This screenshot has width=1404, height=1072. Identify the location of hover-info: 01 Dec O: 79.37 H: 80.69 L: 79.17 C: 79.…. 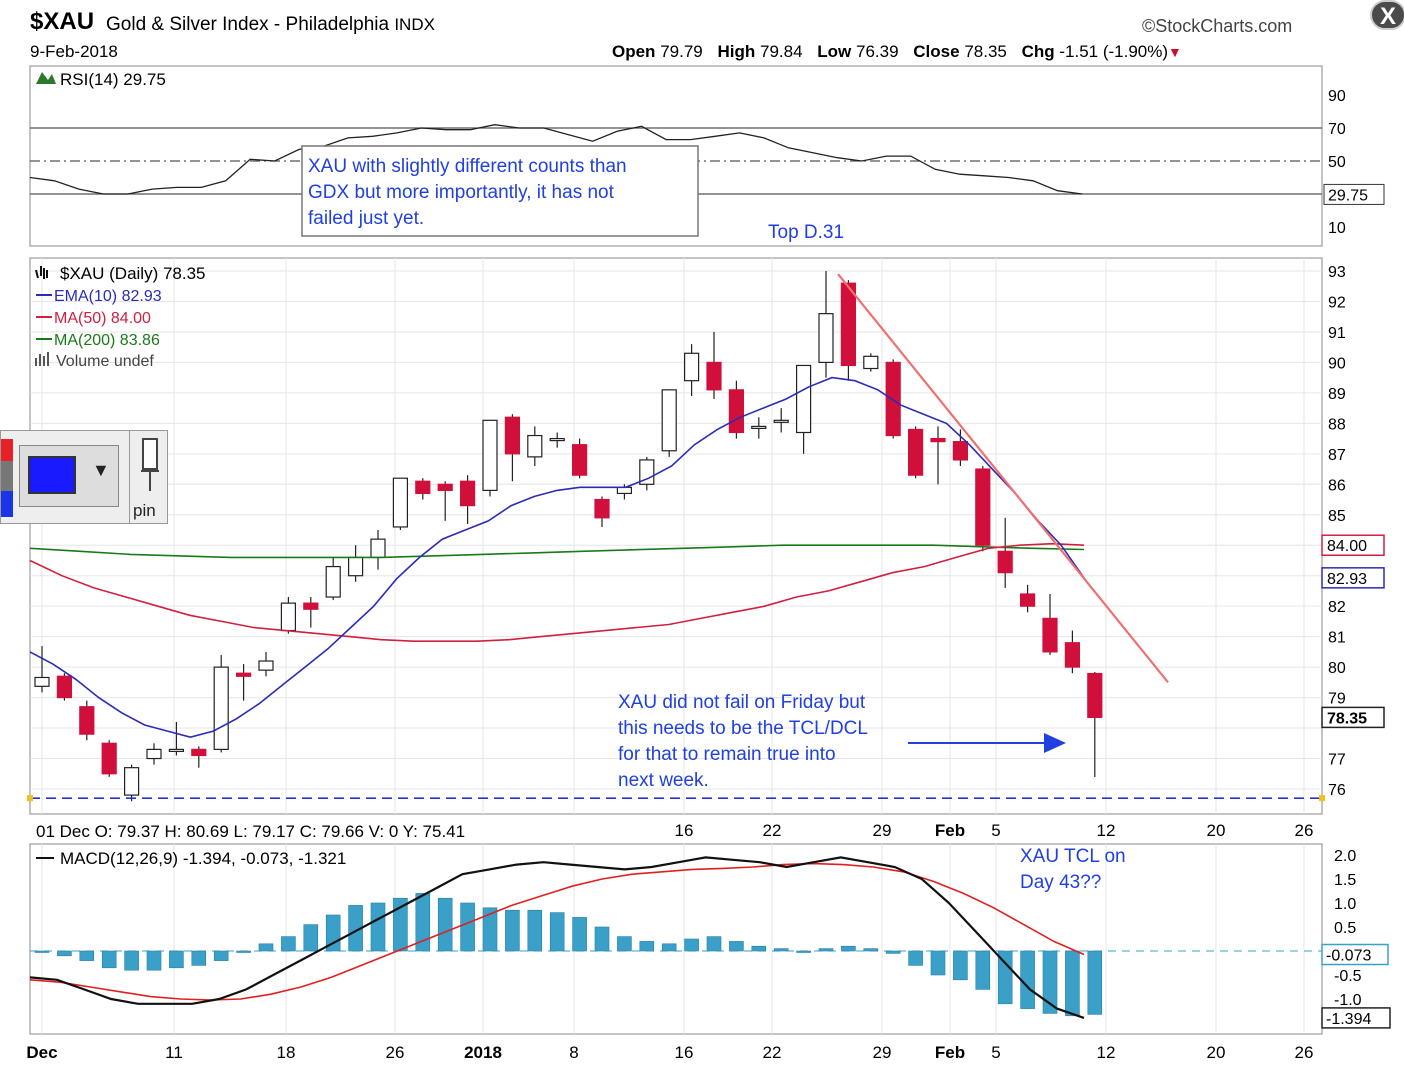
(250, 831).